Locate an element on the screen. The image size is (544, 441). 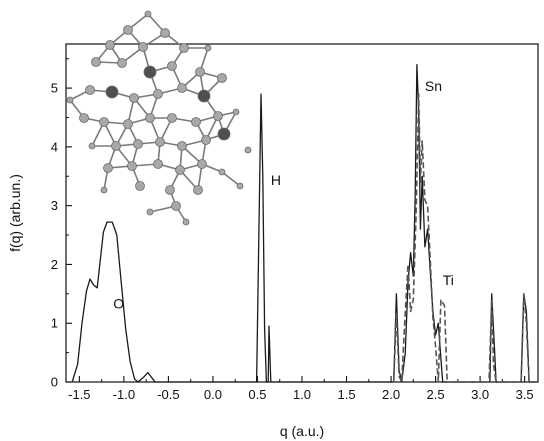
annotation-label: Ti is located at coordinates (448, 280).